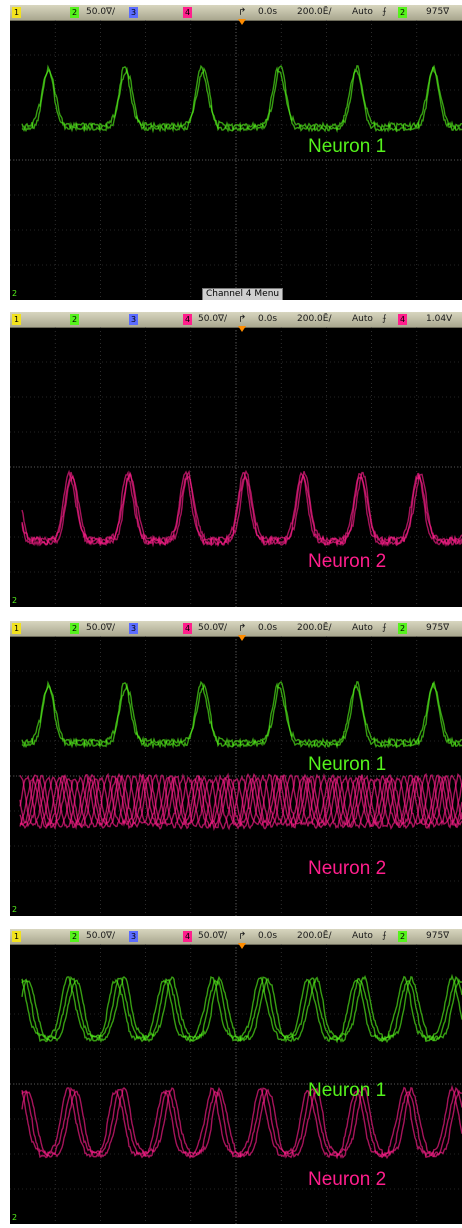 The height and width of the screenshot is (1228, 462). I want to click on trigger-source-indicator: 4, so click(402, 319).